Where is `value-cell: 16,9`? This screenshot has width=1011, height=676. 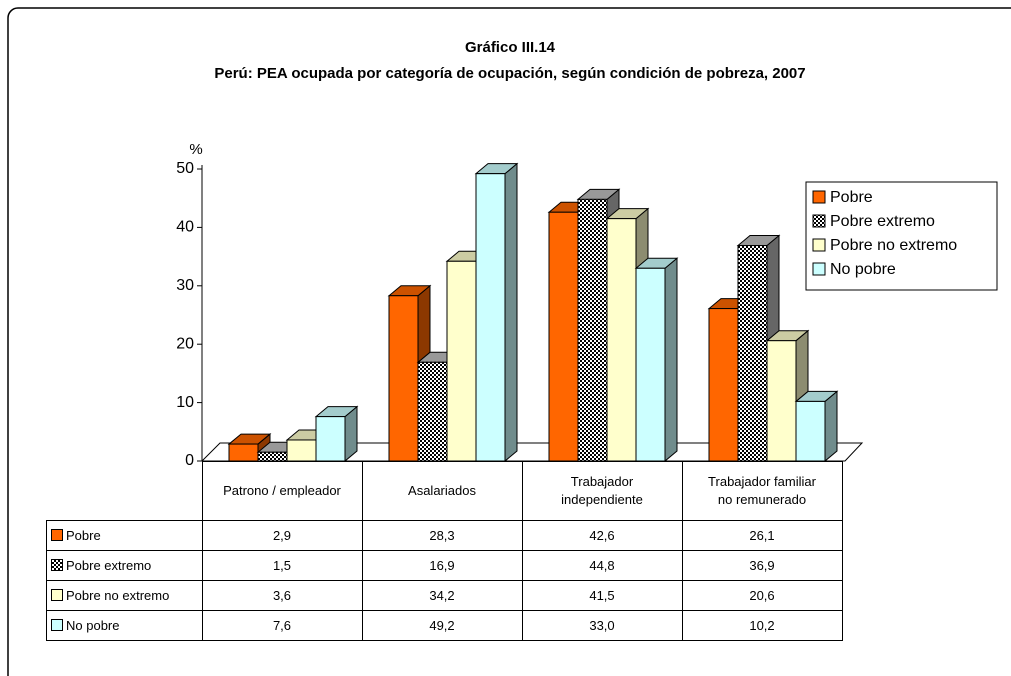
value-cell: 16,9 is located at coordinates (442, 565).